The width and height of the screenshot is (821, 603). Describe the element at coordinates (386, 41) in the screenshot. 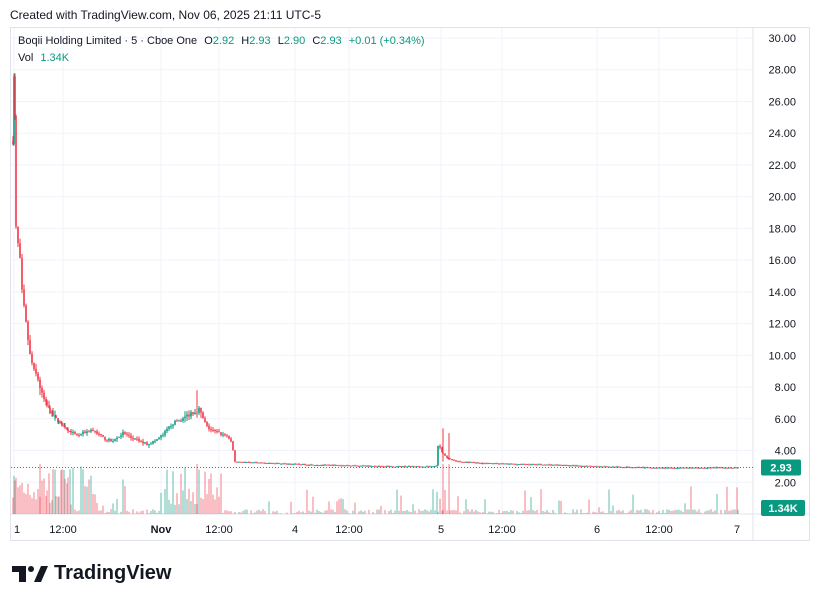

I see `legend-change: +0.01 (+0.34%)` at that location.